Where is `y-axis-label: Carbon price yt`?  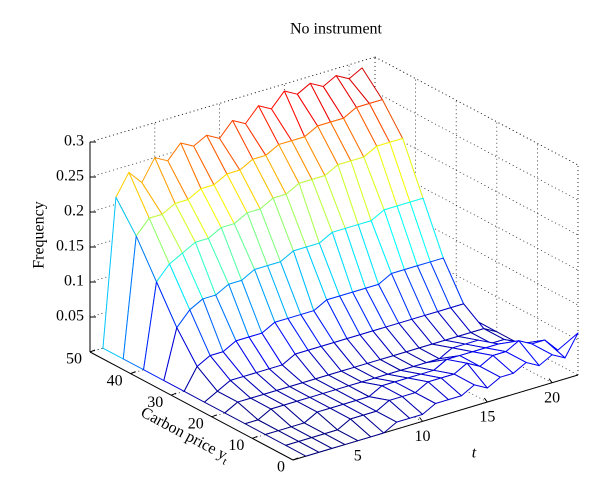
y-axis-label: Carbon price yt is located at coordinates (185, 436).